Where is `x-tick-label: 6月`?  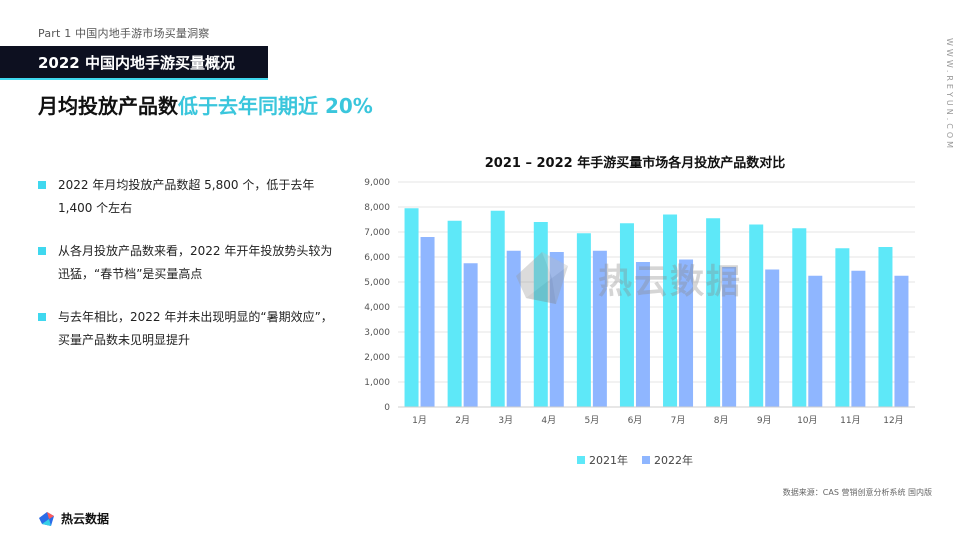 x-tick-label: 6月 is located at coordinates (635, 420).